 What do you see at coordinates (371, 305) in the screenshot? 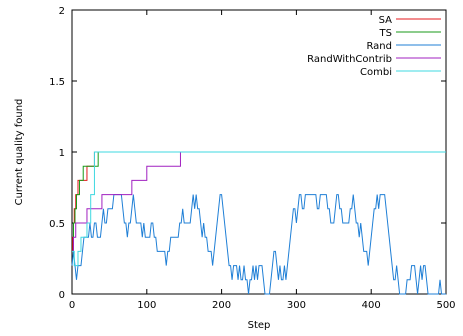
I see `x-tick-label: 400` at bounding box center [371, 305].